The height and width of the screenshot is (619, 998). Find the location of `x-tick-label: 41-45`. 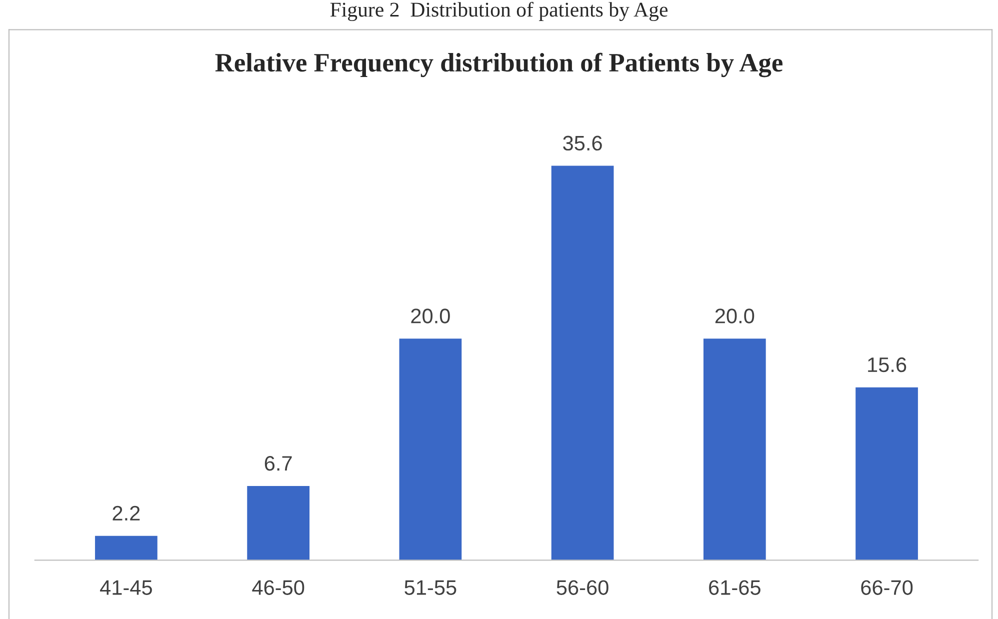

x-tick-label: 41-45 is located at coordinates (126, 587).